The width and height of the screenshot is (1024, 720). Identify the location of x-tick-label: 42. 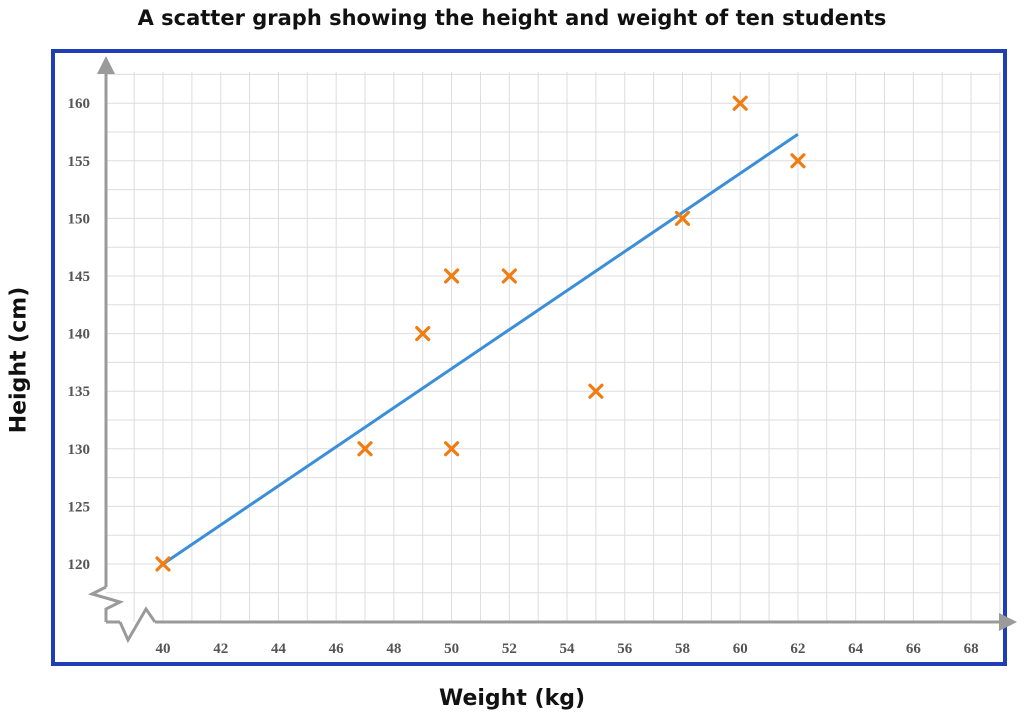
(220, 649).